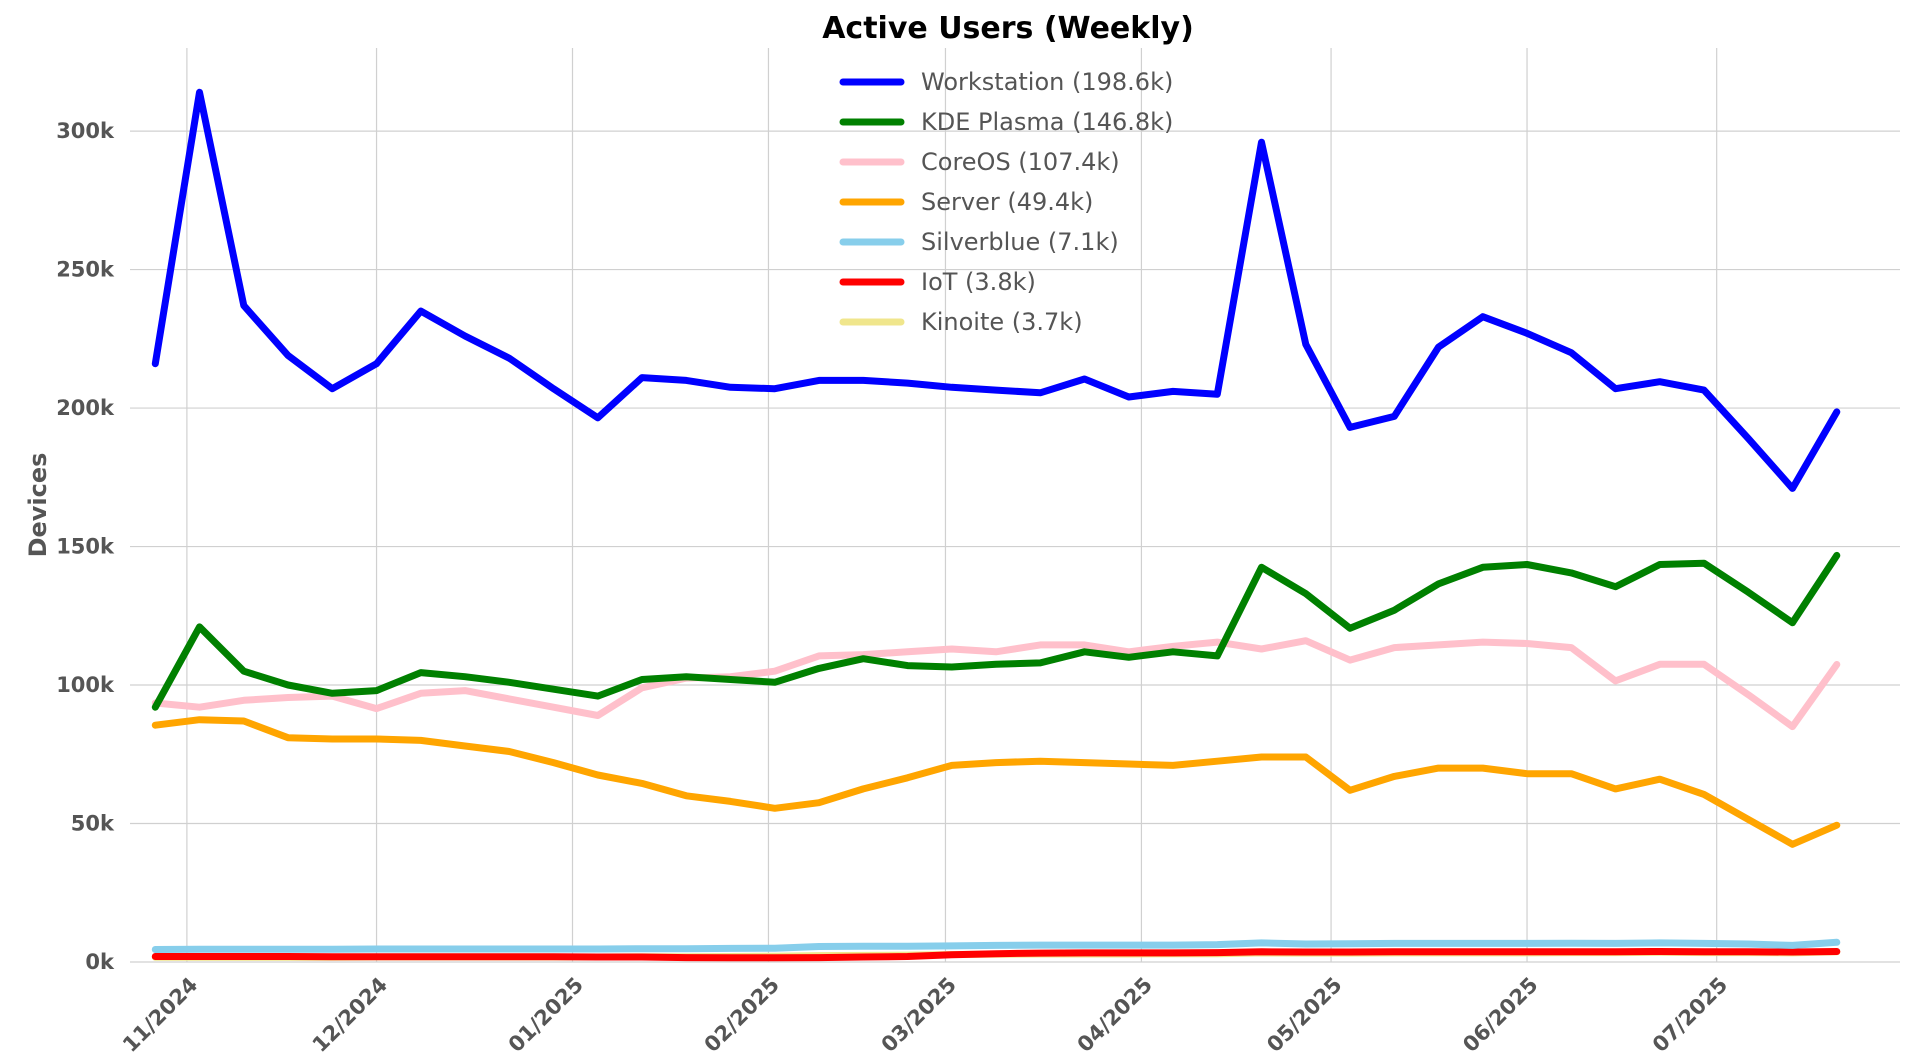  Describe the element at coordinates (350, 1015) in the screenshot. I see `x-tick-label: 12/2024` at that location.